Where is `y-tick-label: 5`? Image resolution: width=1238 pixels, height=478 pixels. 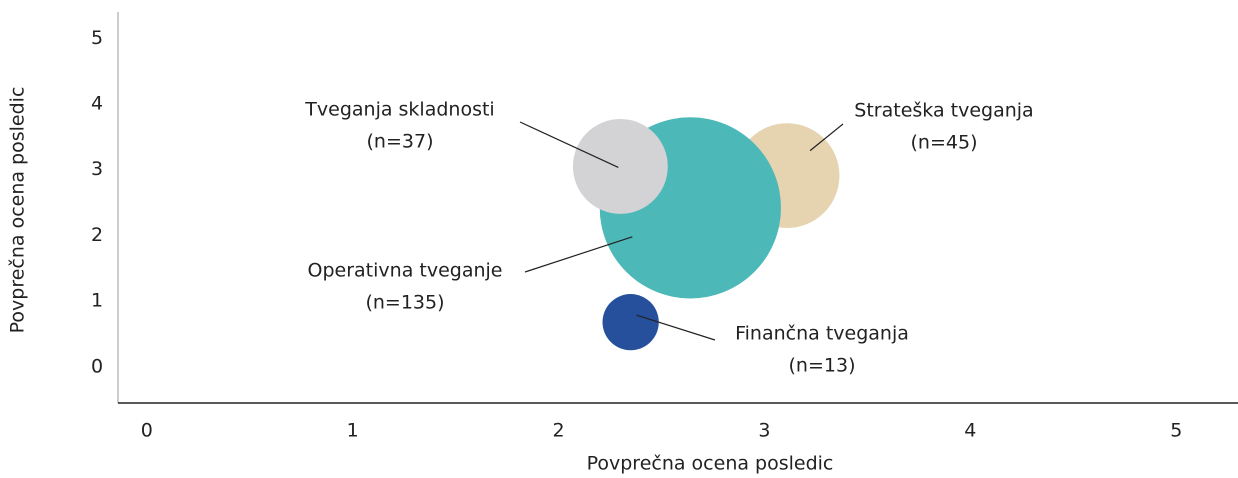 y-tick-label: 5 is located at coordinates (97, 38).